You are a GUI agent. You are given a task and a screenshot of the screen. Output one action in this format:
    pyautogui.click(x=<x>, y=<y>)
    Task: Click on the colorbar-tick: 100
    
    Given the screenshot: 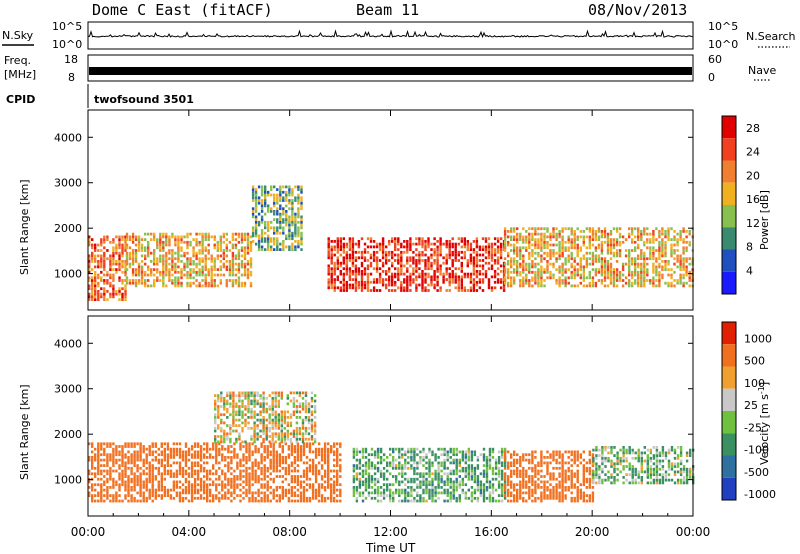 What is the action you would take?
    pyautogui.click(x=754, y=383)
    